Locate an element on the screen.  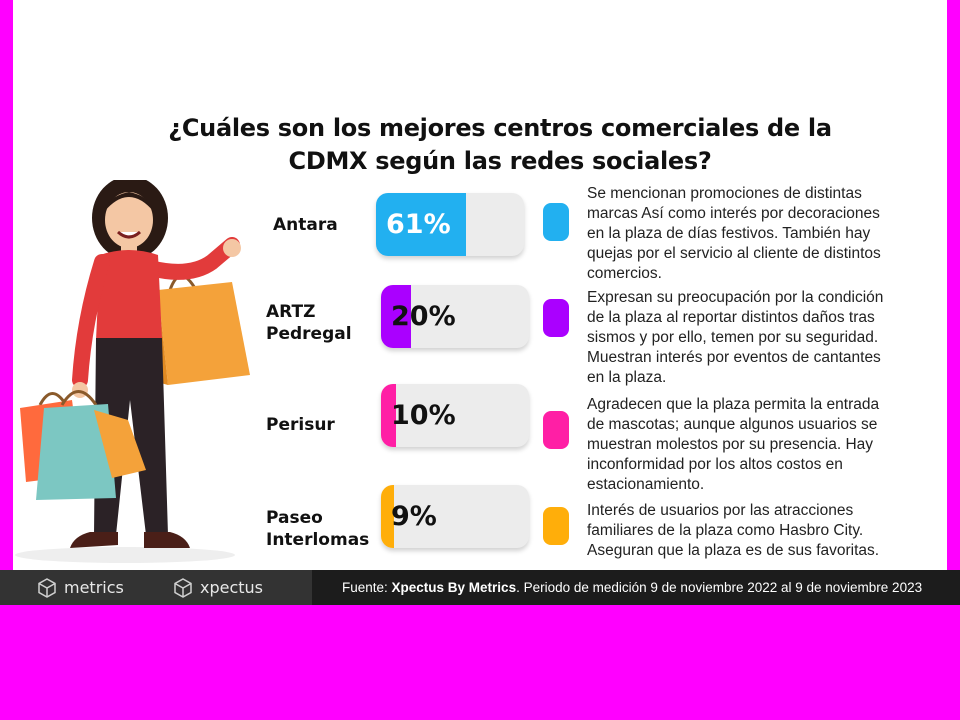
row-label-paseo-interlomas: Paseo Interlomas is located at coordinates (317, 529).